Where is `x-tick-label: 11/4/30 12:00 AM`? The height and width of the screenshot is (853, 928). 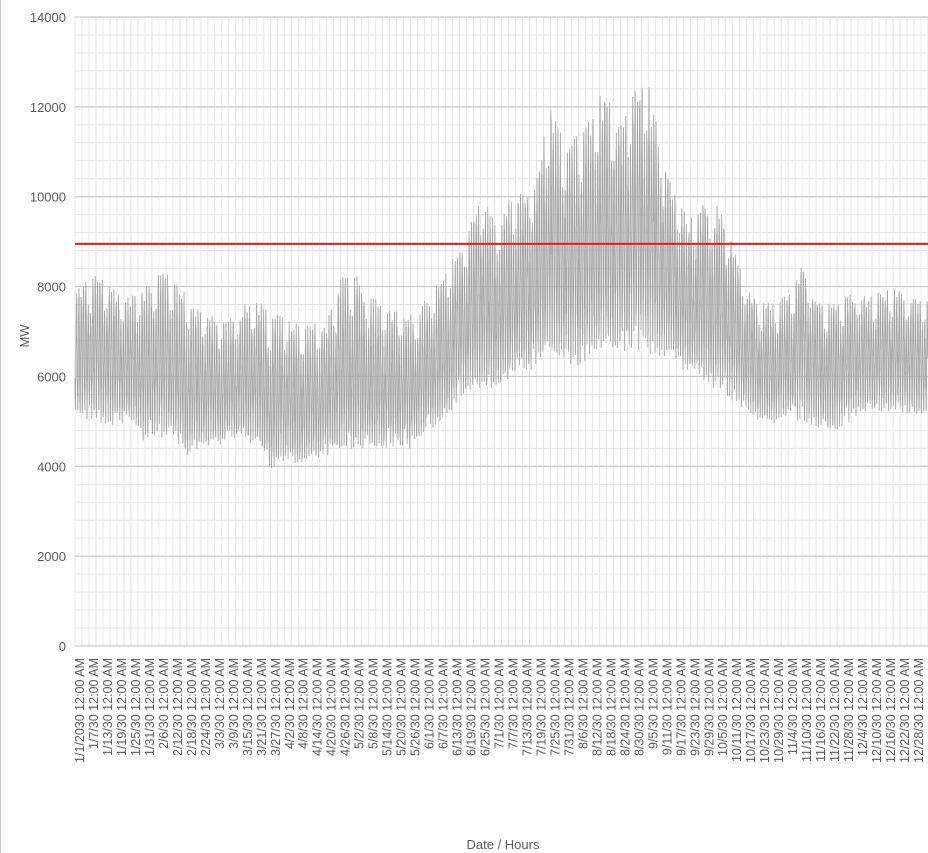
x-tick-label: 11/4/30 12:00 AM is located at coordinates (793, 706).